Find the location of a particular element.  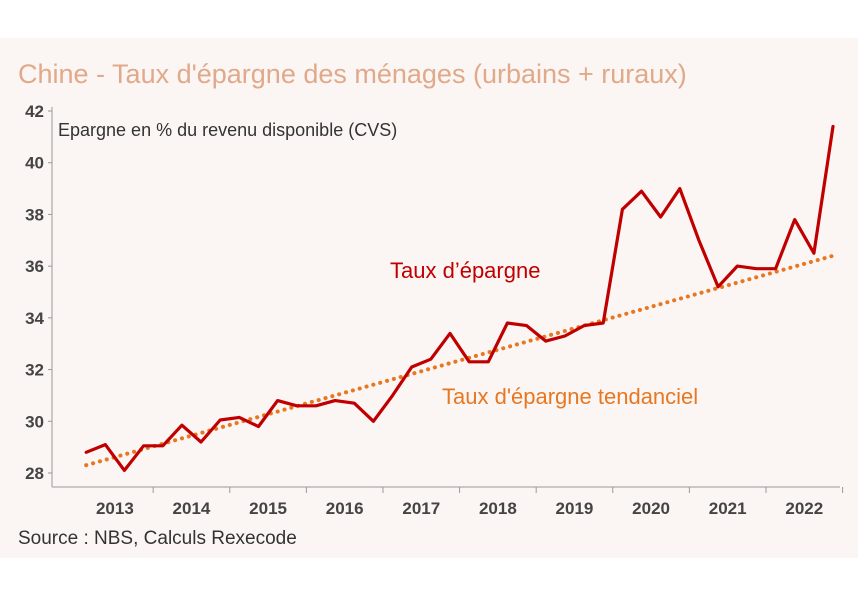

source-note: Source : NBS, Calculs Rexecode is located at coordinates (157, 538).